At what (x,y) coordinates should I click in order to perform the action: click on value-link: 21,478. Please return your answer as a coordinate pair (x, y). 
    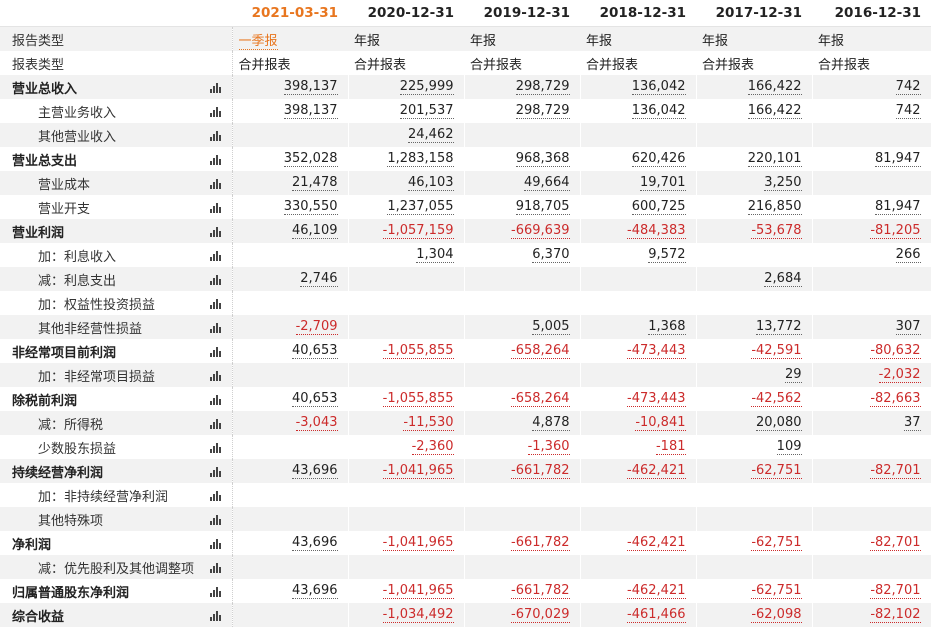
    Looking at the image, I should click on (315, 183).